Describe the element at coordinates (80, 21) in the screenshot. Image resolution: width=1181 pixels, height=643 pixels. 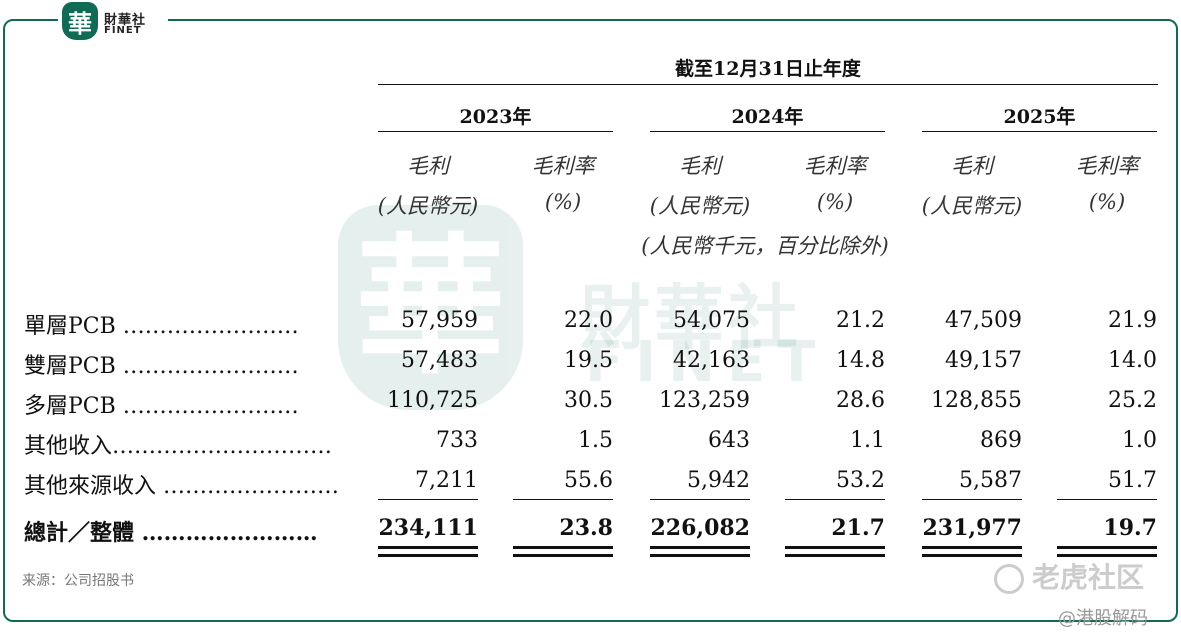
I see `logo-badge-icon: 華` at that location.